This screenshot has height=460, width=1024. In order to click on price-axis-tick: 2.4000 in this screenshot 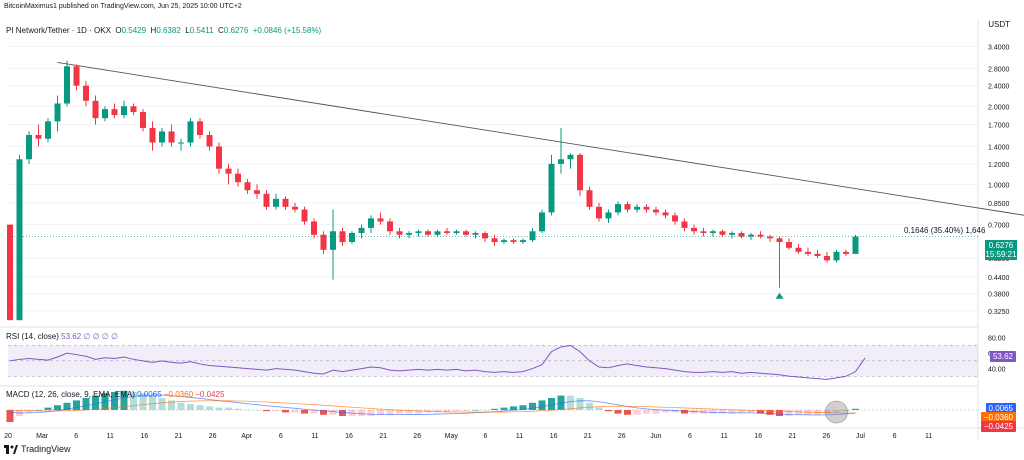, I will do `click(999, 87)`.